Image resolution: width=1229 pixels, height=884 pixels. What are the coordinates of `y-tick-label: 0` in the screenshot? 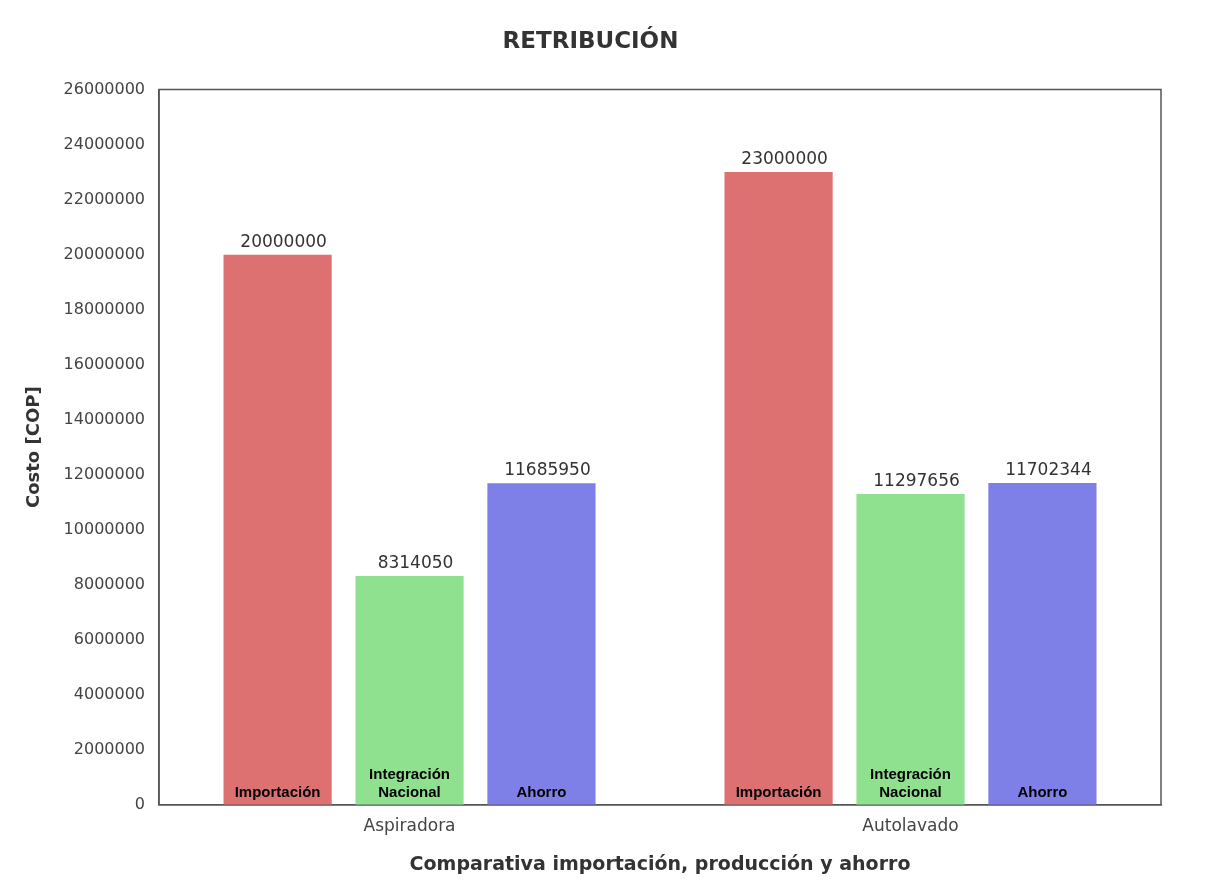 It's located at (140, 803).